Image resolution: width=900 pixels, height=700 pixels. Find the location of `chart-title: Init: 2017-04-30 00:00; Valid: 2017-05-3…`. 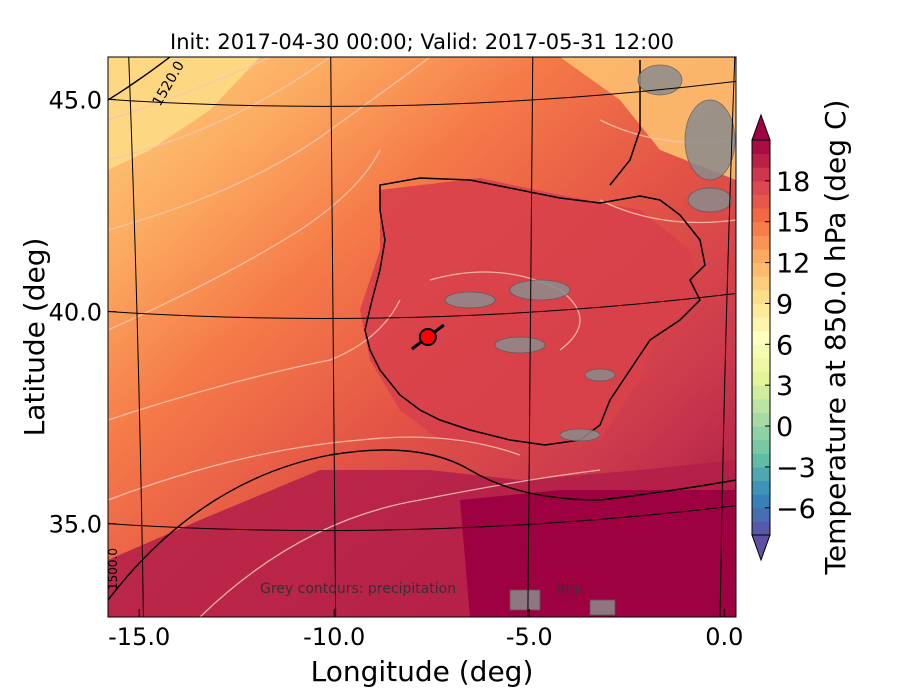

chart-title: Init: 2017-04-30 00:00; Valid: 2017-05-3… is located at coordinates (422, 42).